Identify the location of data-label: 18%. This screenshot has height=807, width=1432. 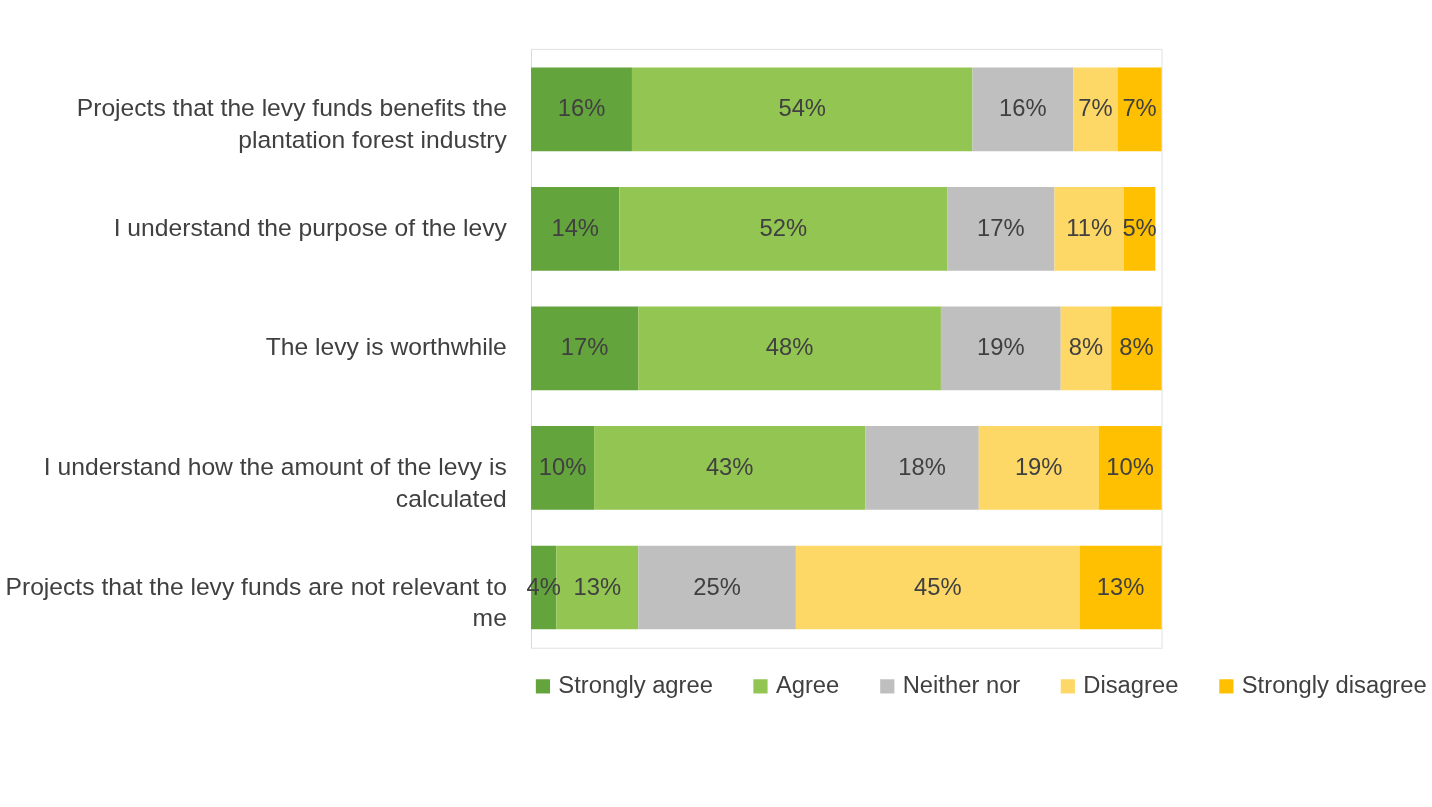
(922, 466).